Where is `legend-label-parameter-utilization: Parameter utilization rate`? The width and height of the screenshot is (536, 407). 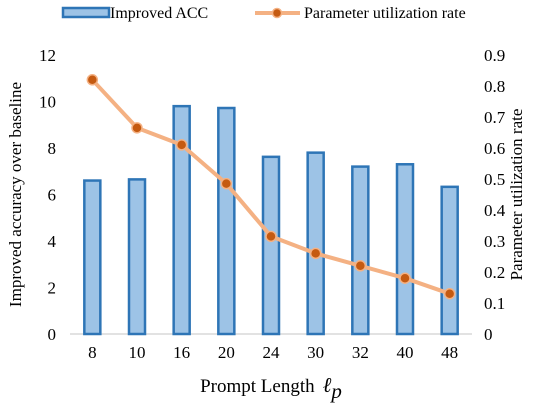 legend-label-parameter-utilization: Parameter utilization rate is located at coordinates (385, 13).